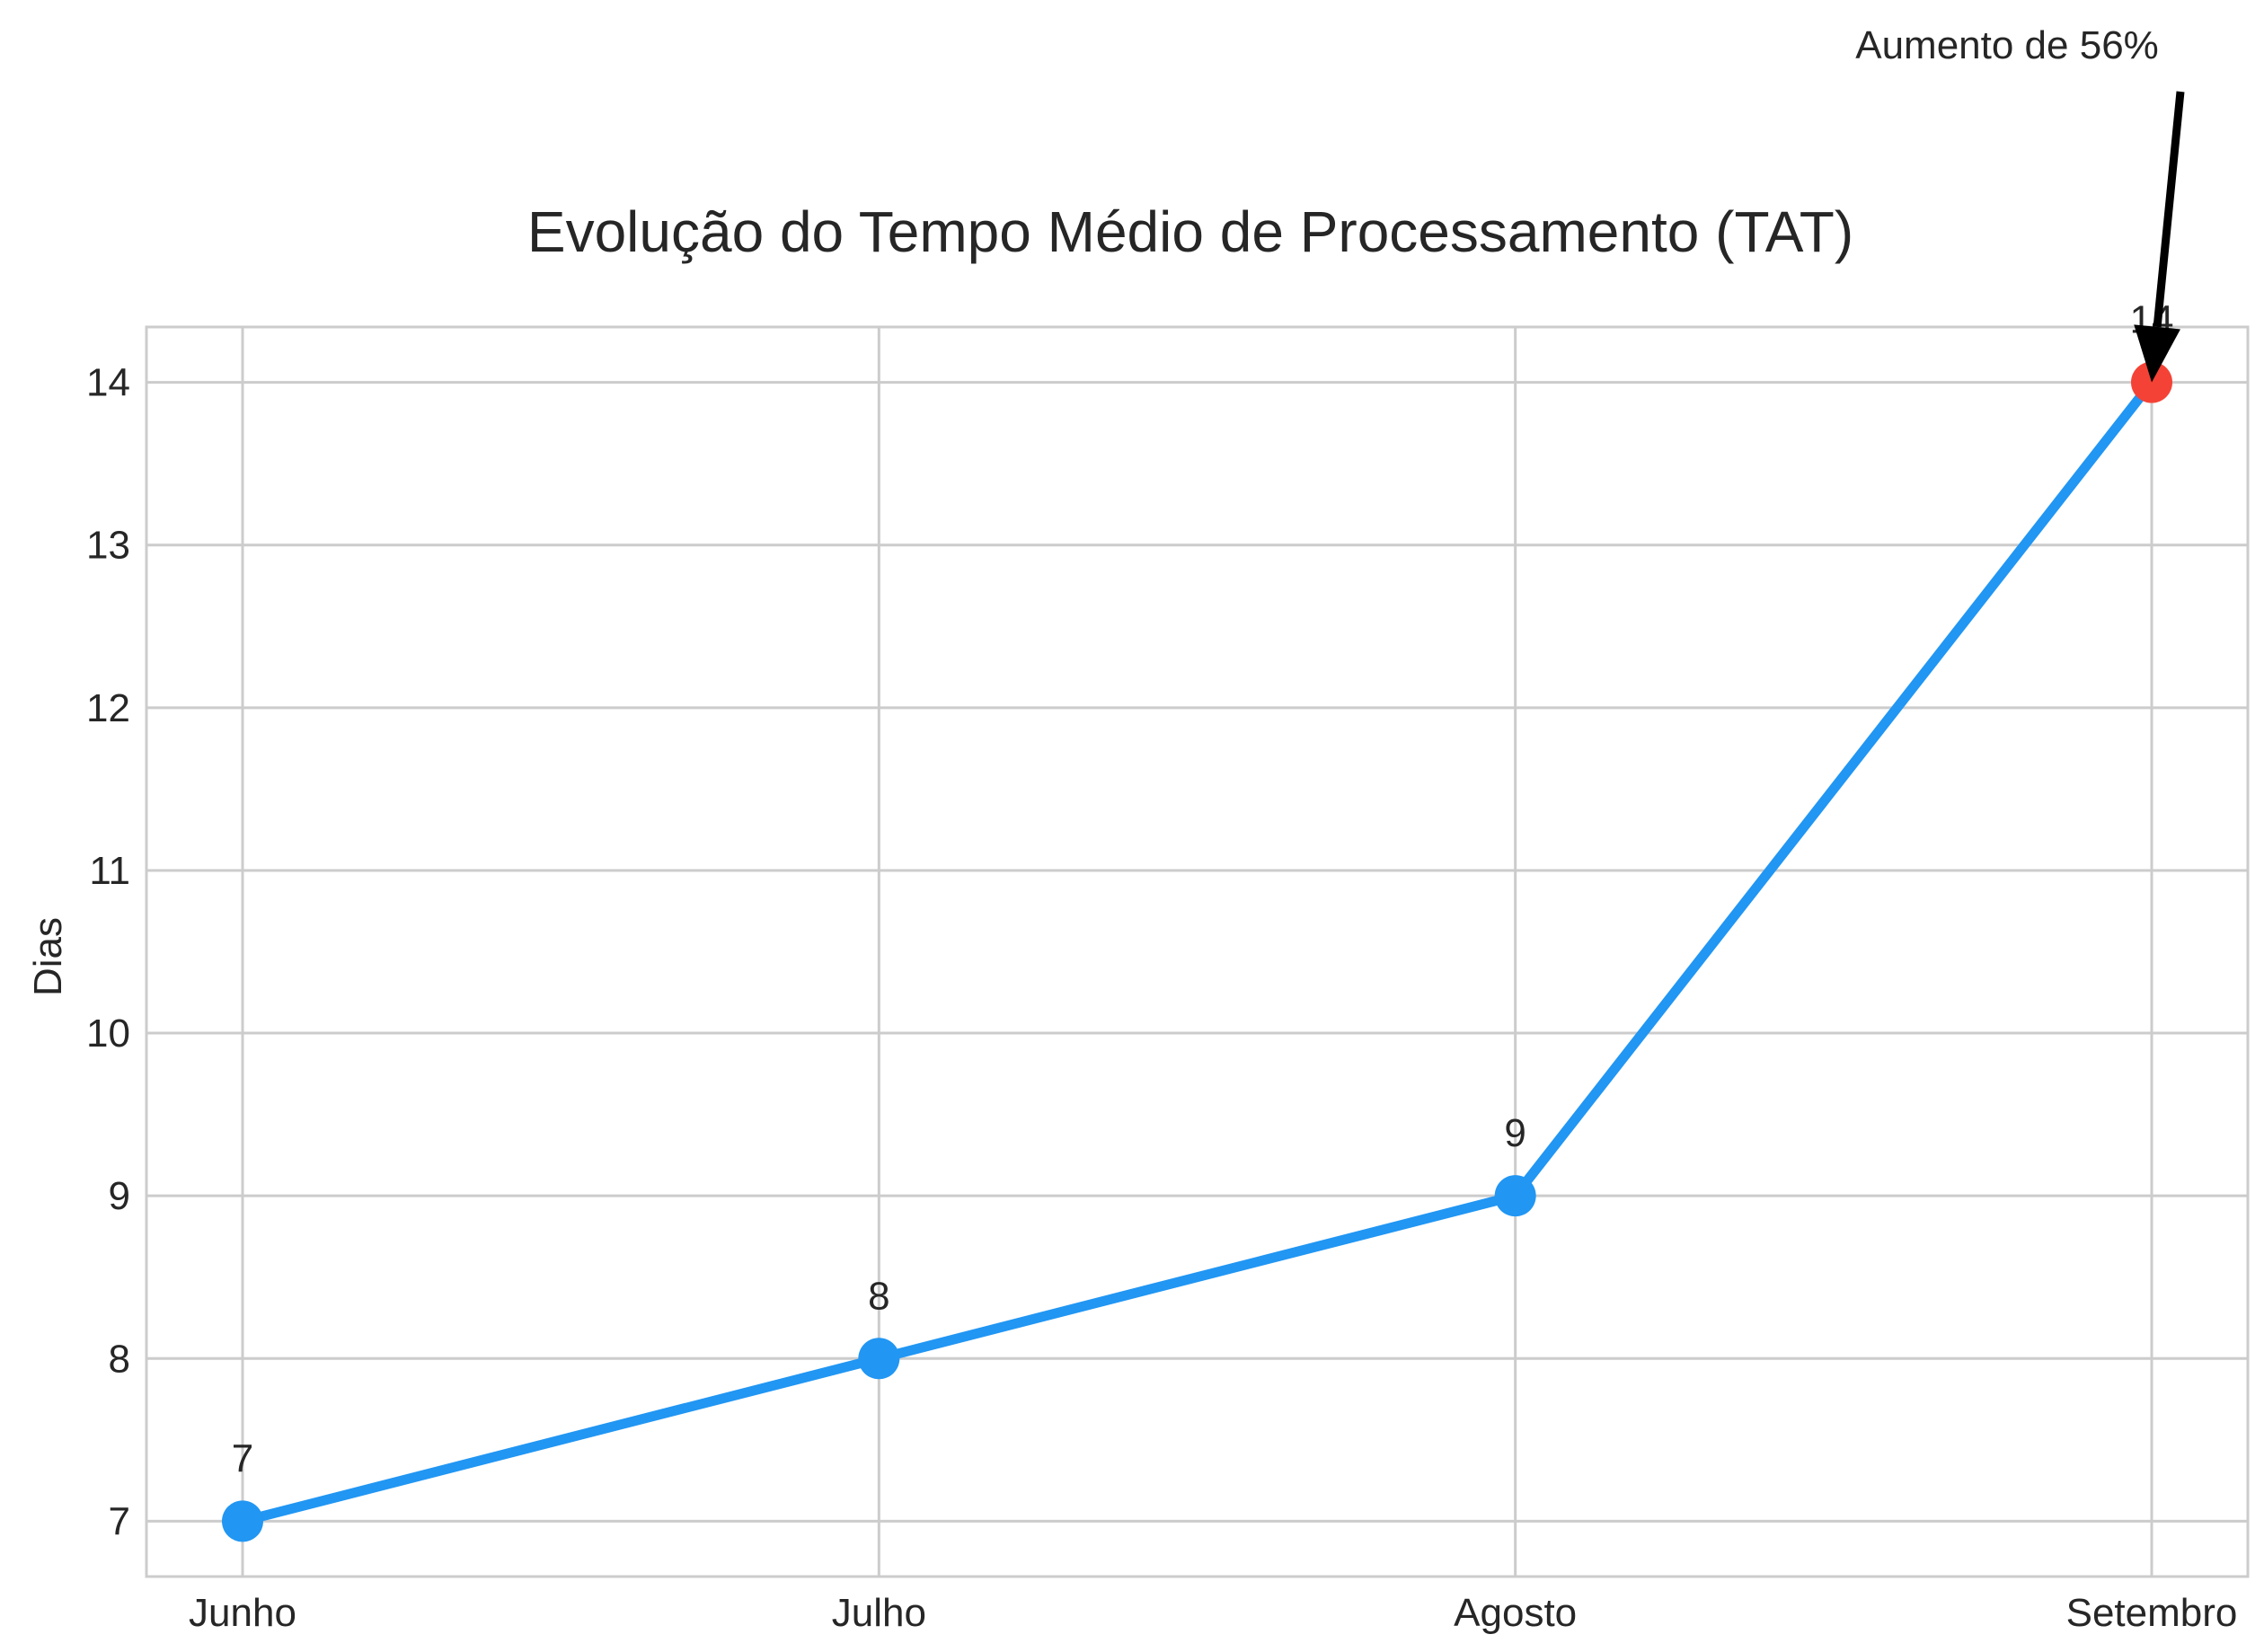  What do you see at coordinates (242, 1613) in the screenshot?
I see `x-tick-label-junho: Junho` at bounding box center [242, 1613].